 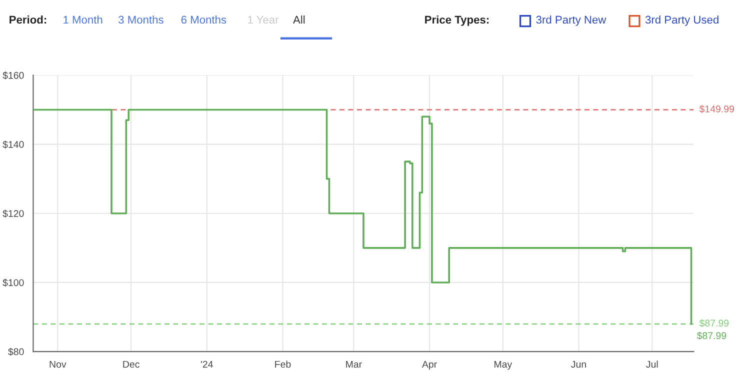 What do you see at coordinates (681, 21) in the screenshot?
I see `text: 3rd Party Used` at bounding box center [681, 21].